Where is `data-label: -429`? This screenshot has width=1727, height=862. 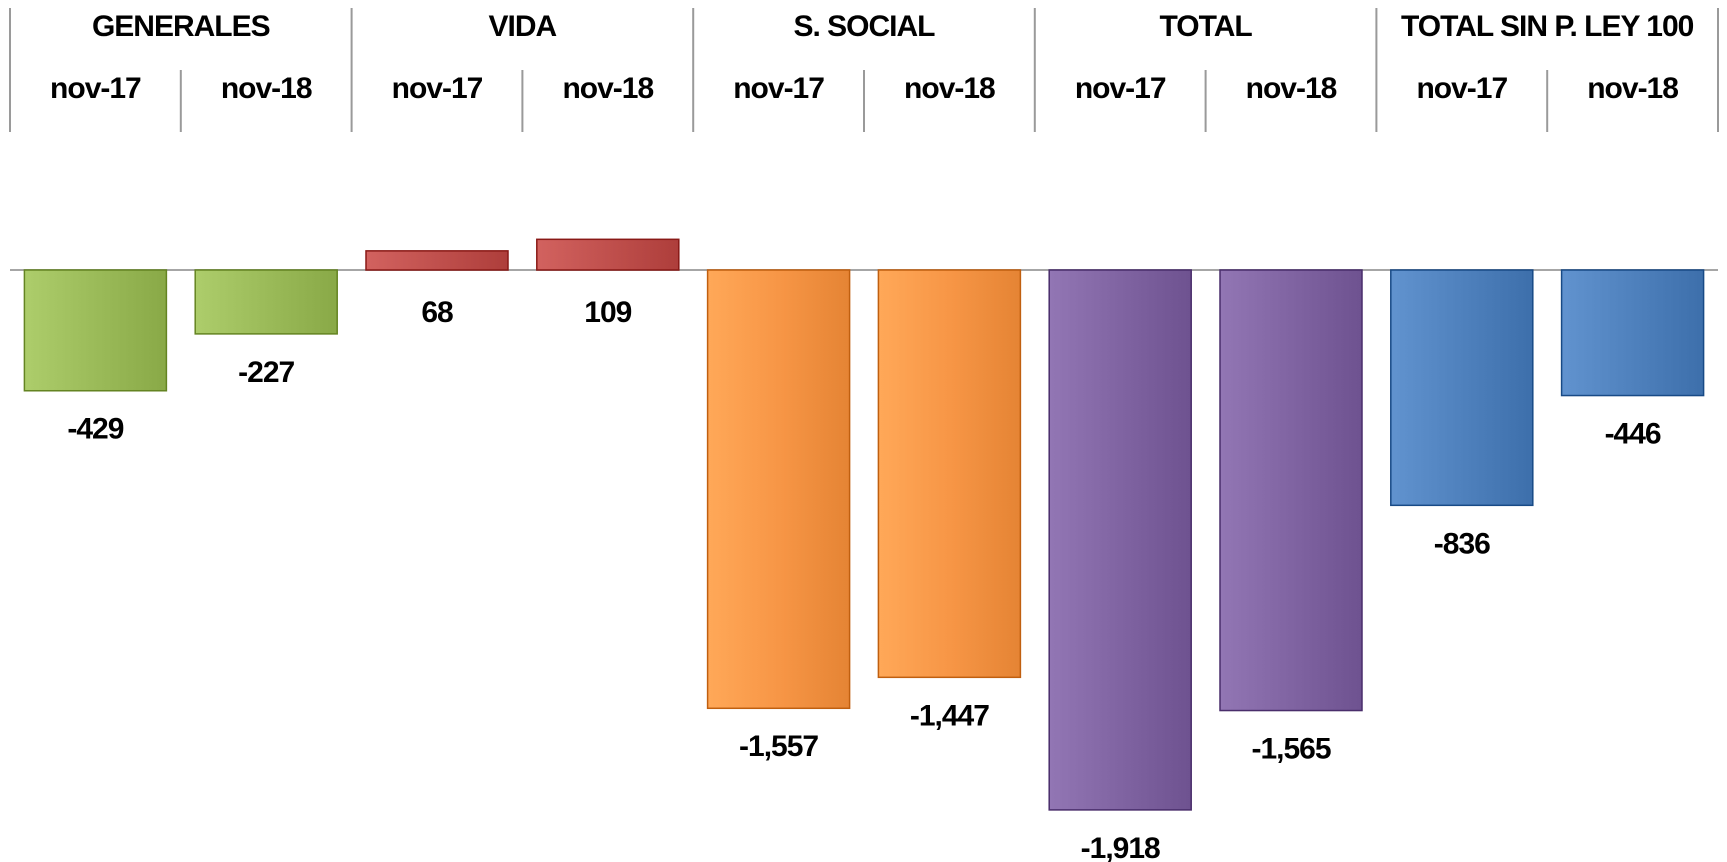 data-label: -429 is located at coordinates (95, 429).